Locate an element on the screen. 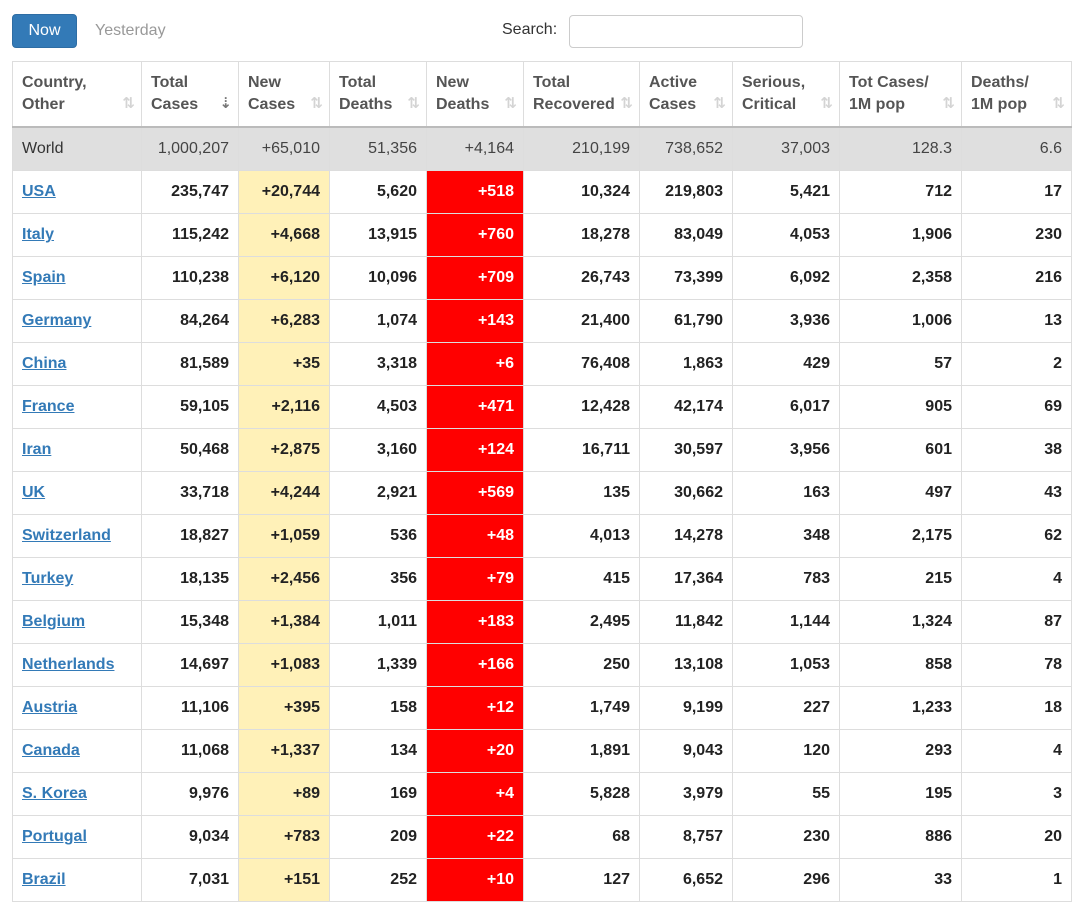 The image size is (1083, 905). cell-total-recovered: 26,743 is located at coordinates (581, 278).